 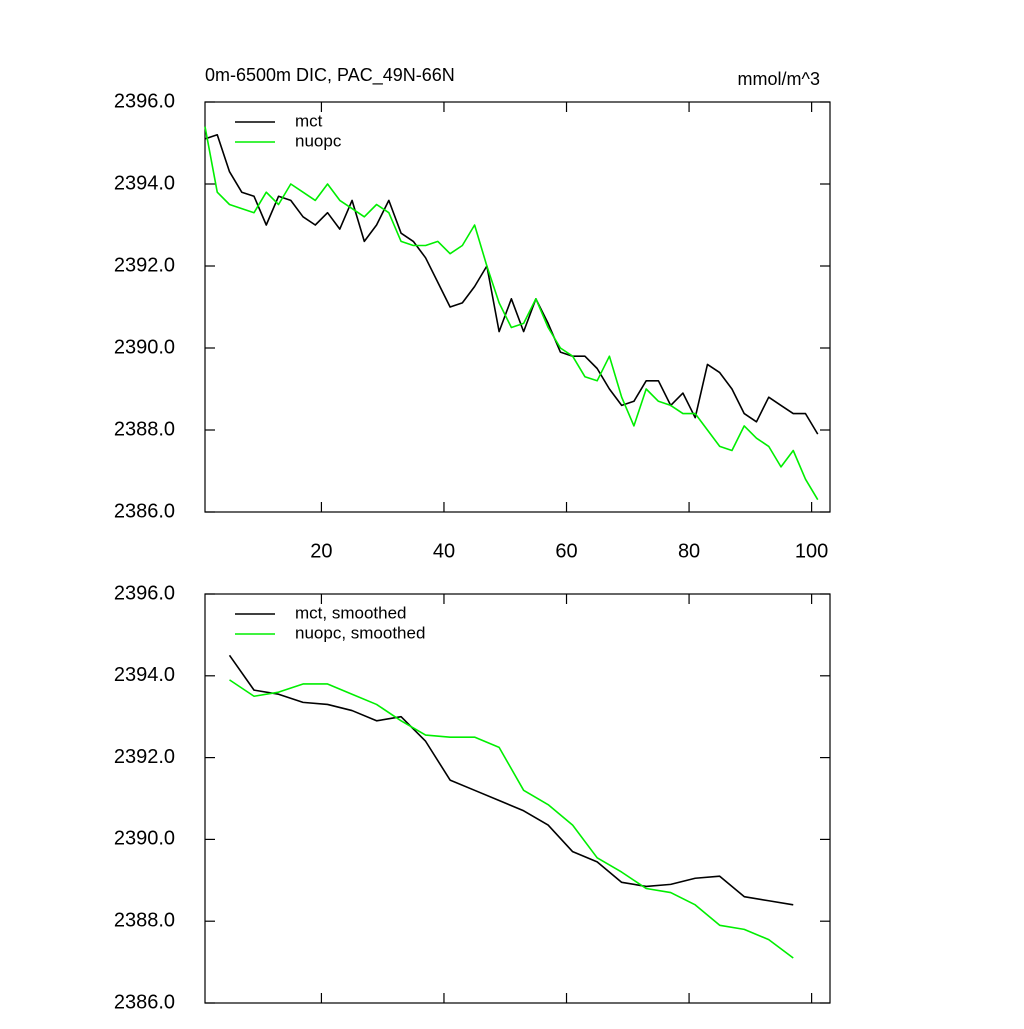 What do you see at coordinates (779, 79) in the screenshot?
I see `units-label: mmol/m^3` at bounding box center [779, 79].